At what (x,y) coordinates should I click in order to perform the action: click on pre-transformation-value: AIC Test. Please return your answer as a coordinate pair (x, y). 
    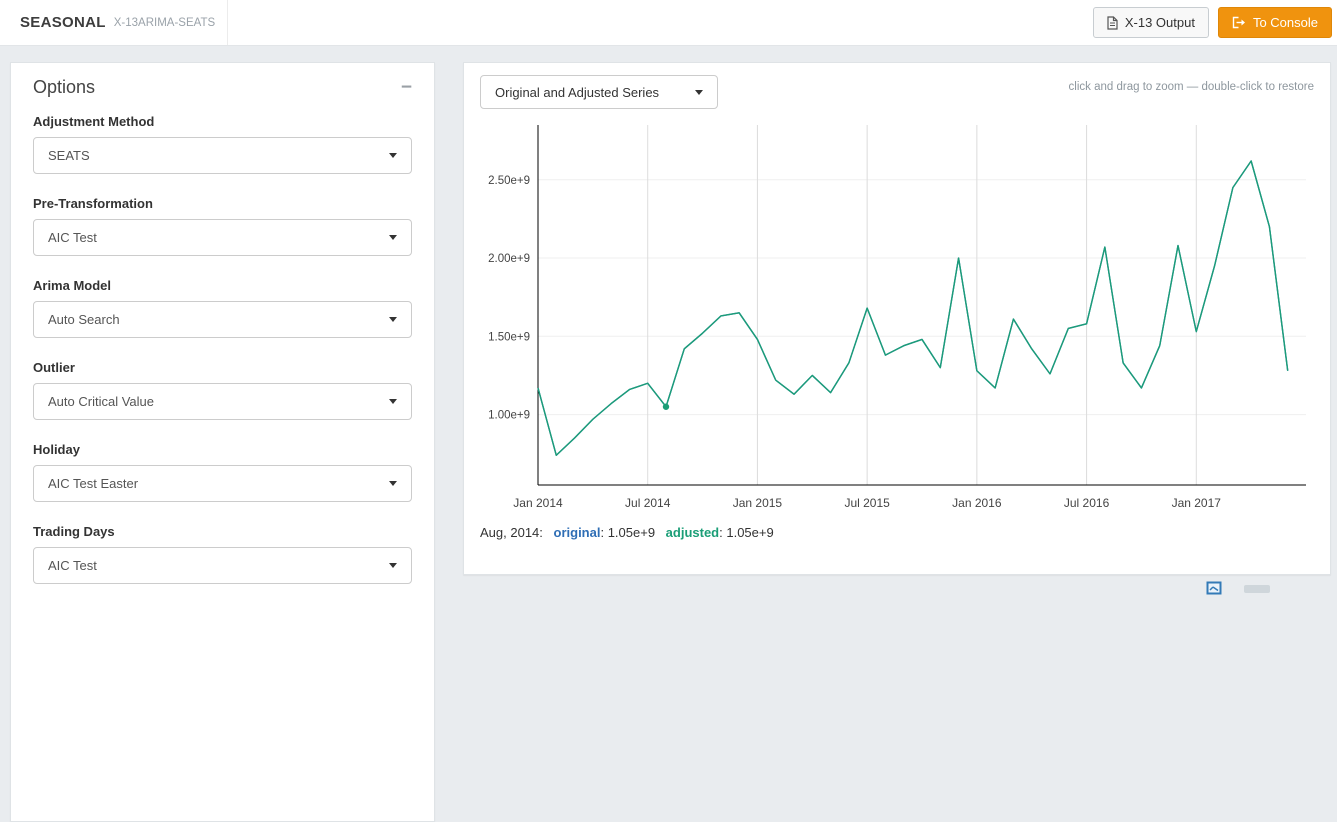
    Looking at the image, I should click on (72, 237).